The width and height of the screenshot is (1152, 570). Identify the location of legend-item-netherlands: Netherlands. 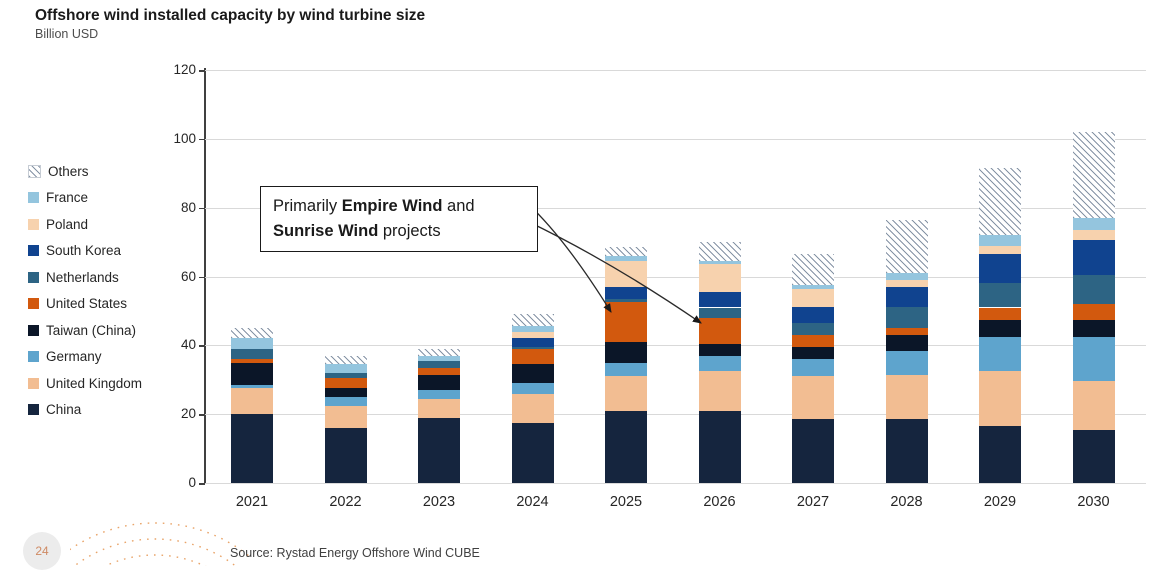
(85, 277).